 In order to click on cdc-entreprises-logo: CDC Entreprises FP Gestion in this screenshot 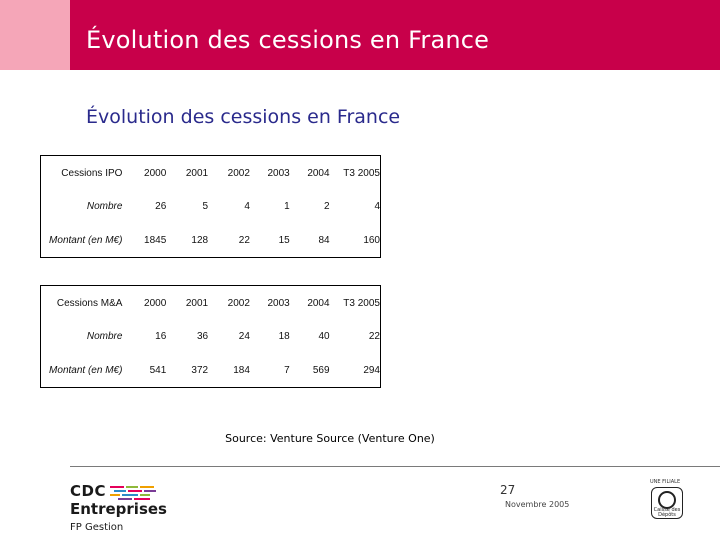, I will do `click(125, 510)`.